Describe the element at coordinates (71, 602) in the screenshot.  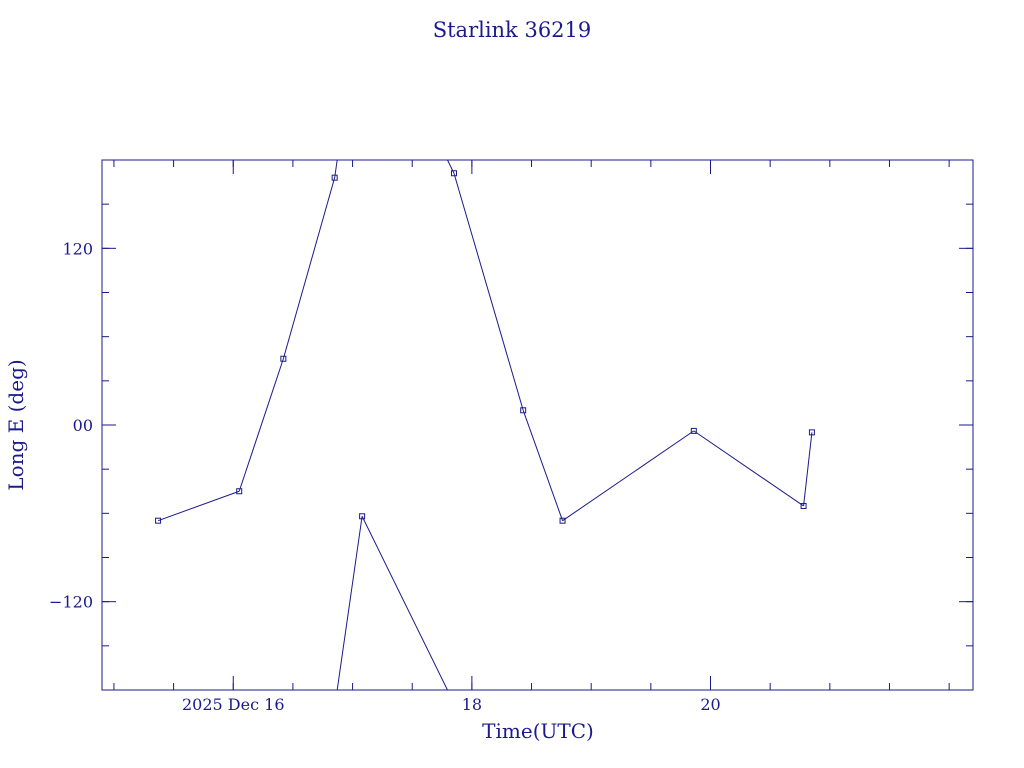
I see `y-tick-label: −120` at that location.